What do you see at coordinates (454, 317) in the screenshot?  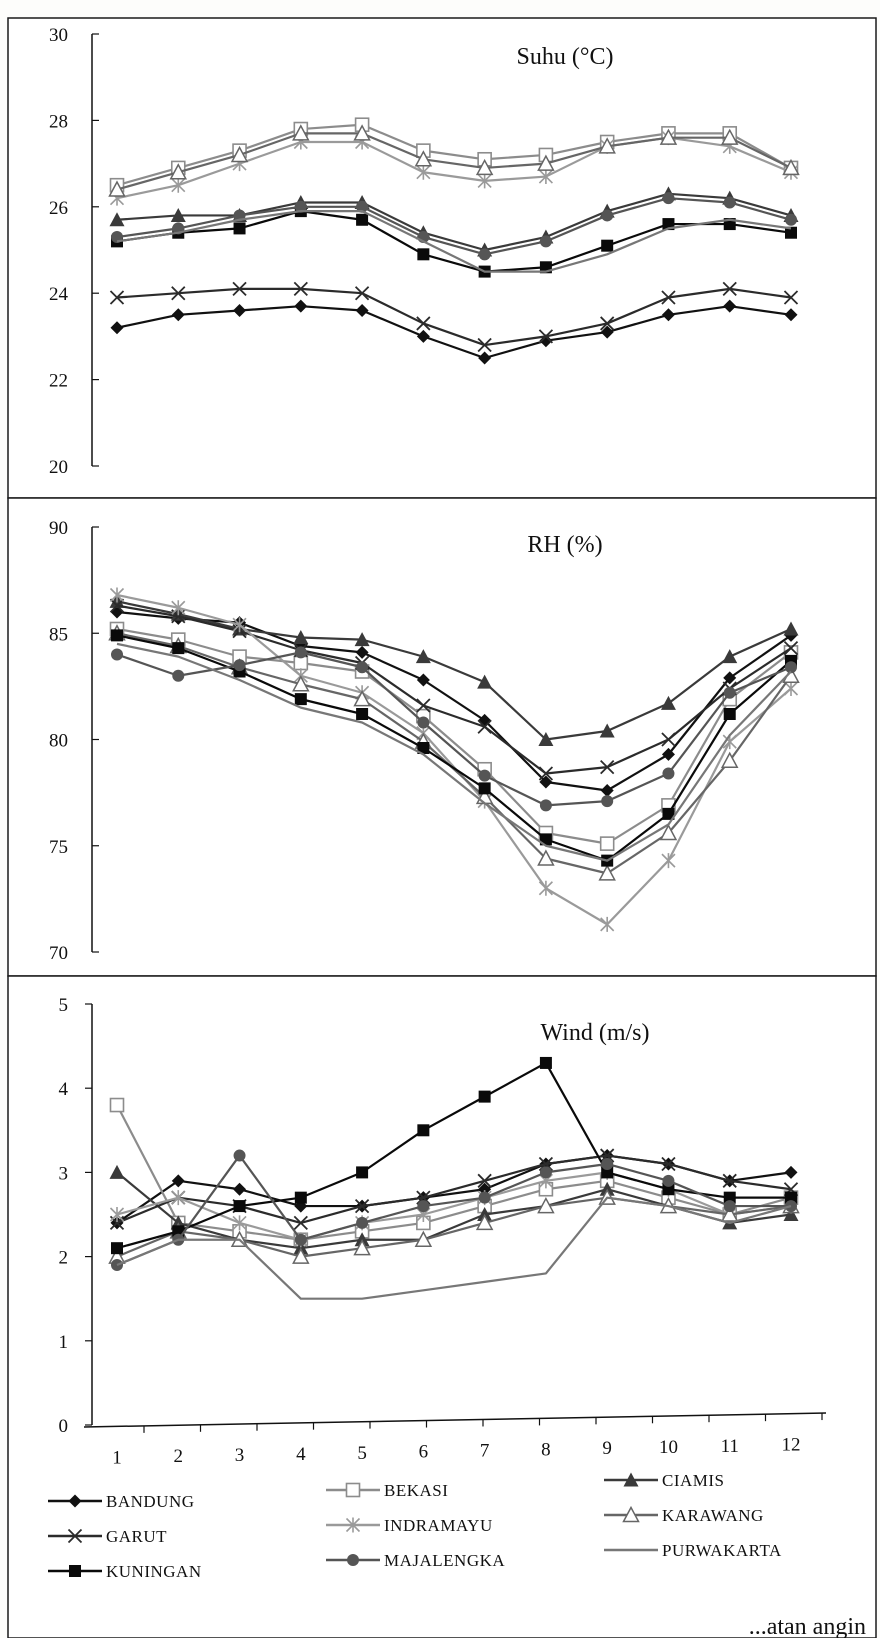 I see `series-line-garut` at bounding box center [454, 317].